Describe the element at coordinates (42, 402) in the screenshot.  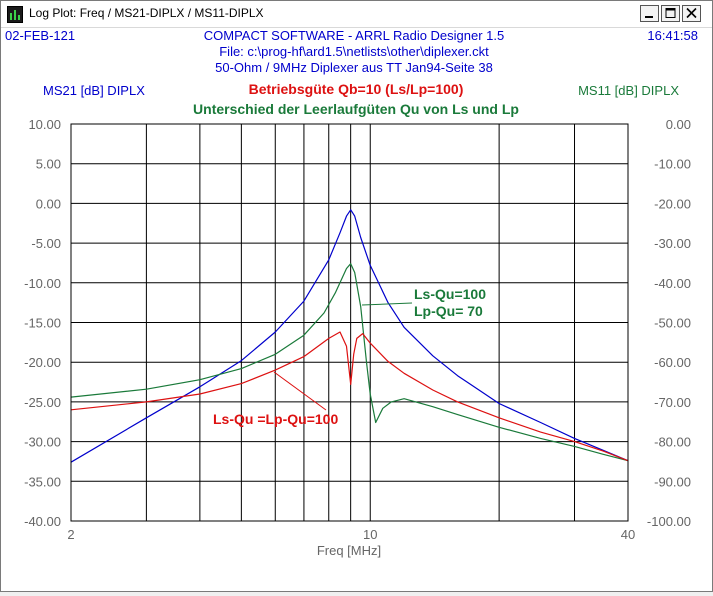
I see `left-tick-label: -25.00` at that location.